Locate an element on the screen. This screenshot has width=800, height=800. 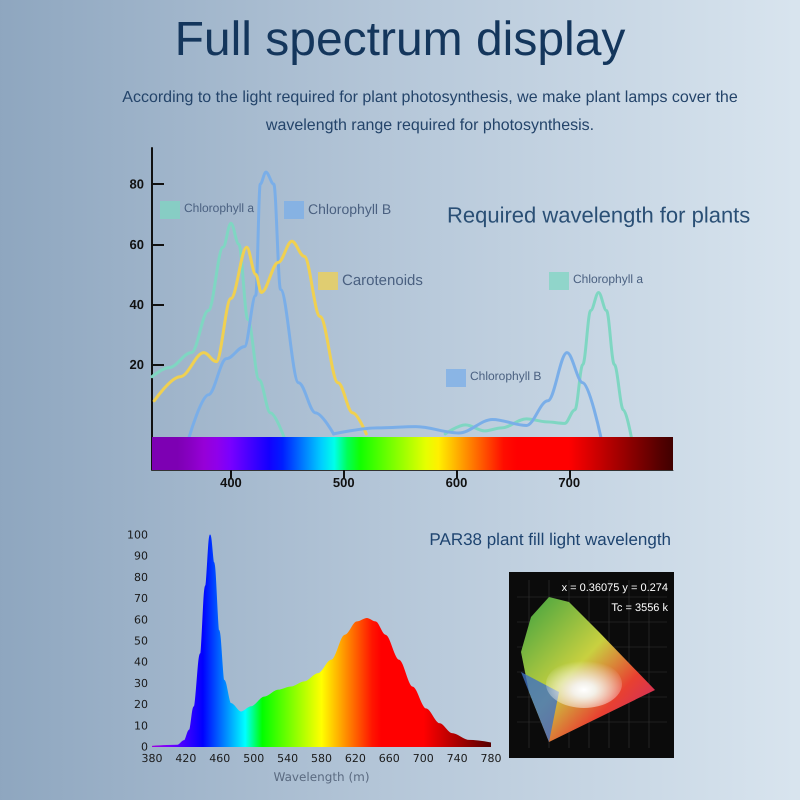
chart-title: Full spectrum display is located at coordinates (400, 39).